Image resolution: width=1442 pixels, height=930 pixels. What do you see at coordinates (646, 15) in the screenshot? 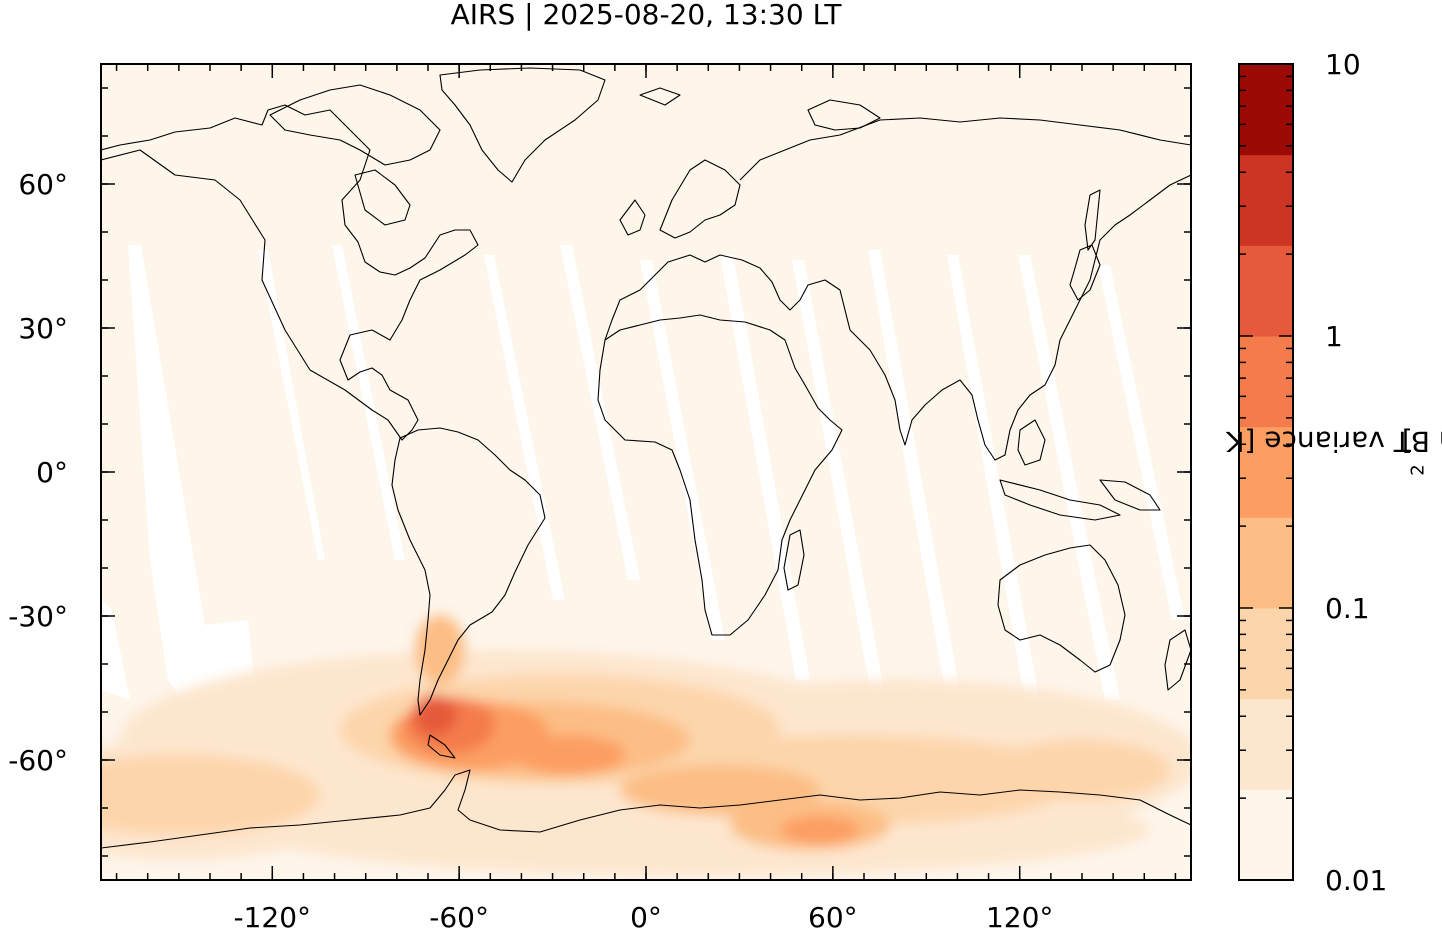
I see `map-title: AIRS | 2025-08-20, 13:30 LT` at bounding box center [646, 15].